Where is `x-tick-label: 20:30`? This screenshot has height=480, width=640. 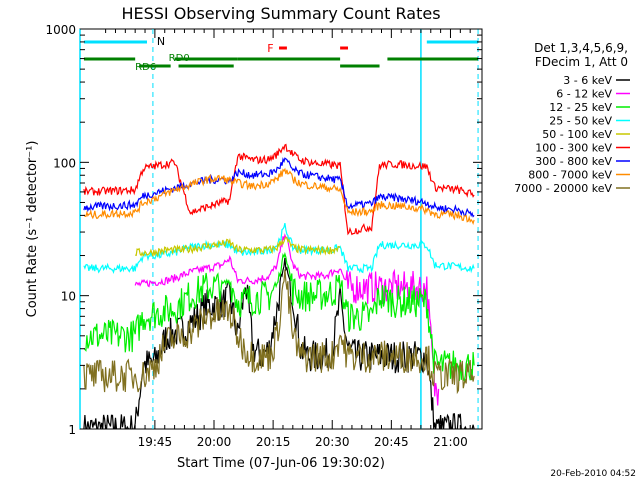 x-tick-label: 20:30 is located at coordinates (332, 442).